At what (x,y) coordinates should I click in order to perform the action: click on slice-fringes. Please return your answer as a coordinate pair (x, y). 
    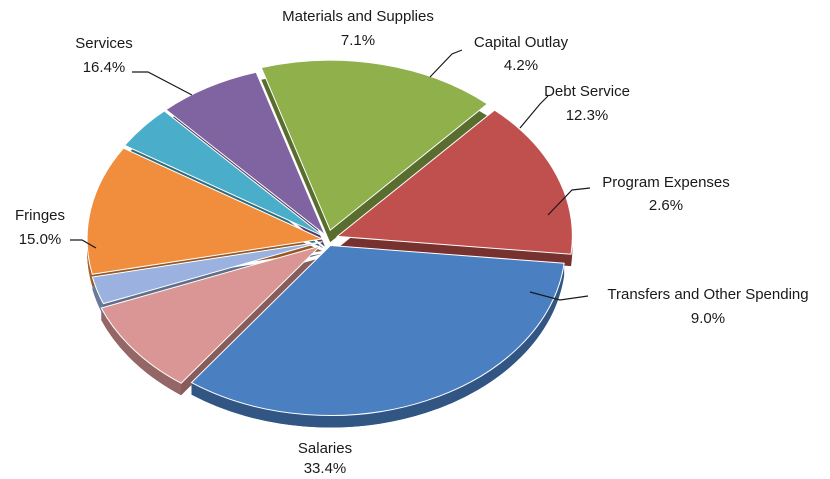
    Looking at the image, I should click on (454, 182).